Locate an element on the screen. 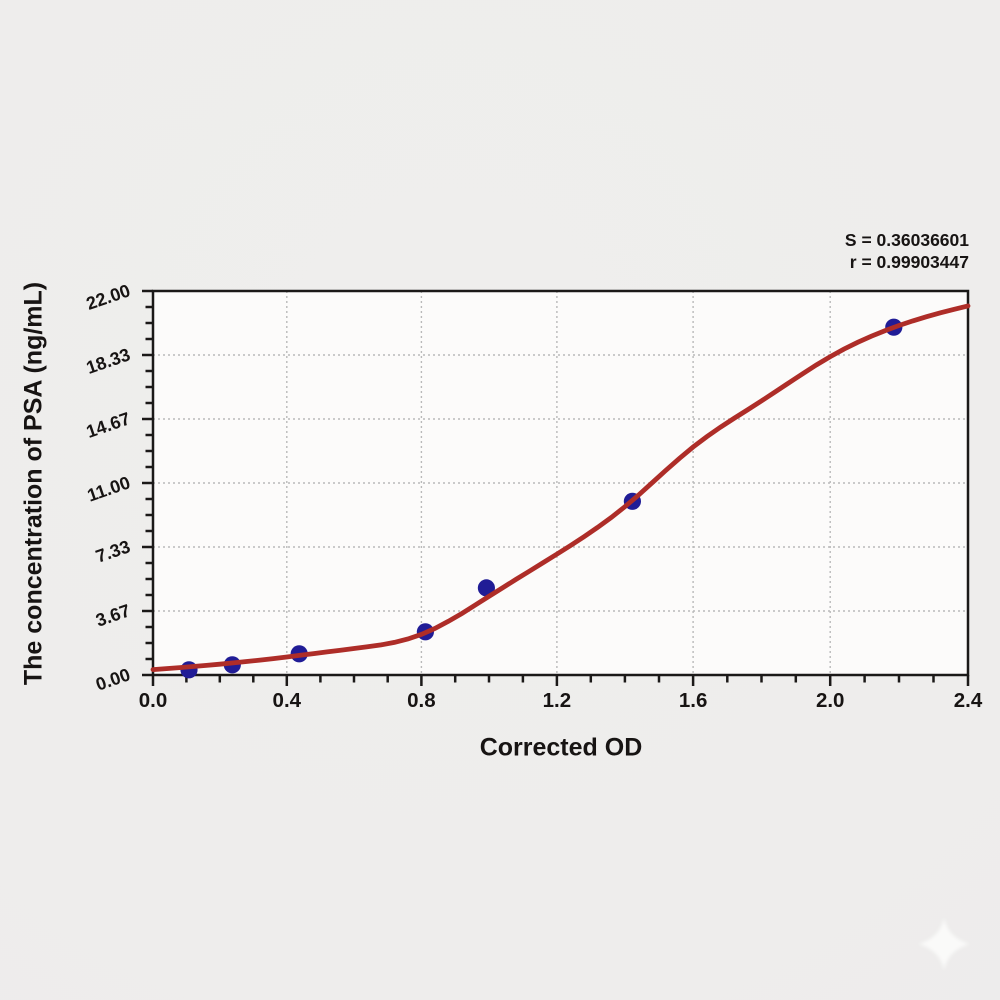 Image resolution: width=1000 pixels, height=1000 pixels. svg-text: 2.4 is located at coordinates (968, 700).